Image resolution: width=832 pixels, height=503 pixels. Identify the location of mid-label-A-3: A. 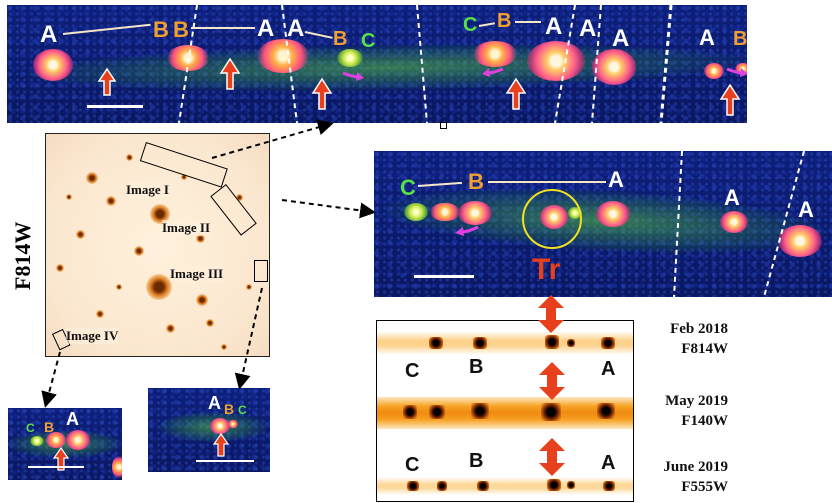
(806, 209).